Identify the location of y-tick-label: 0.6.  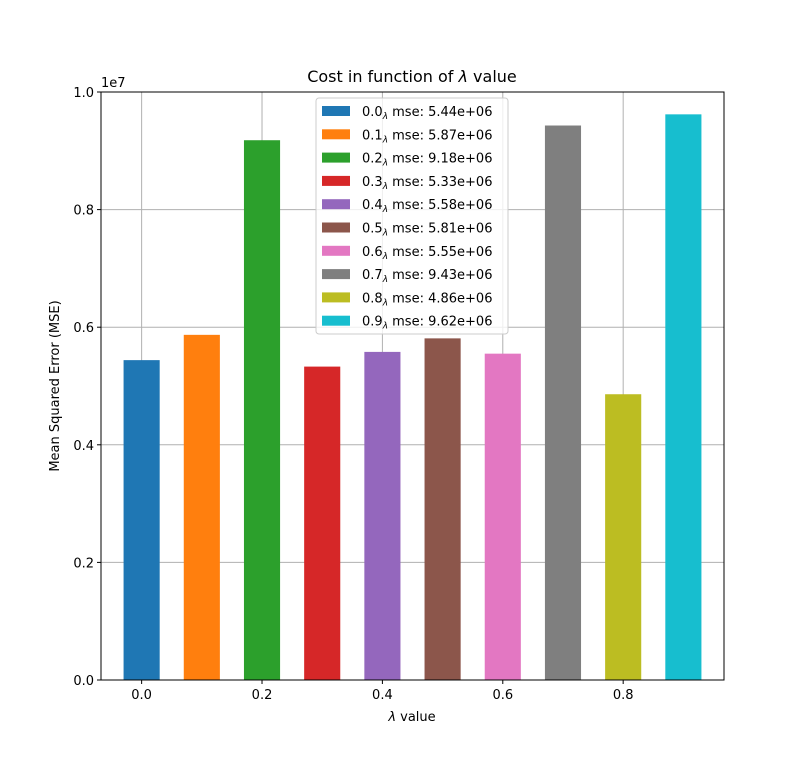
(83, 328).